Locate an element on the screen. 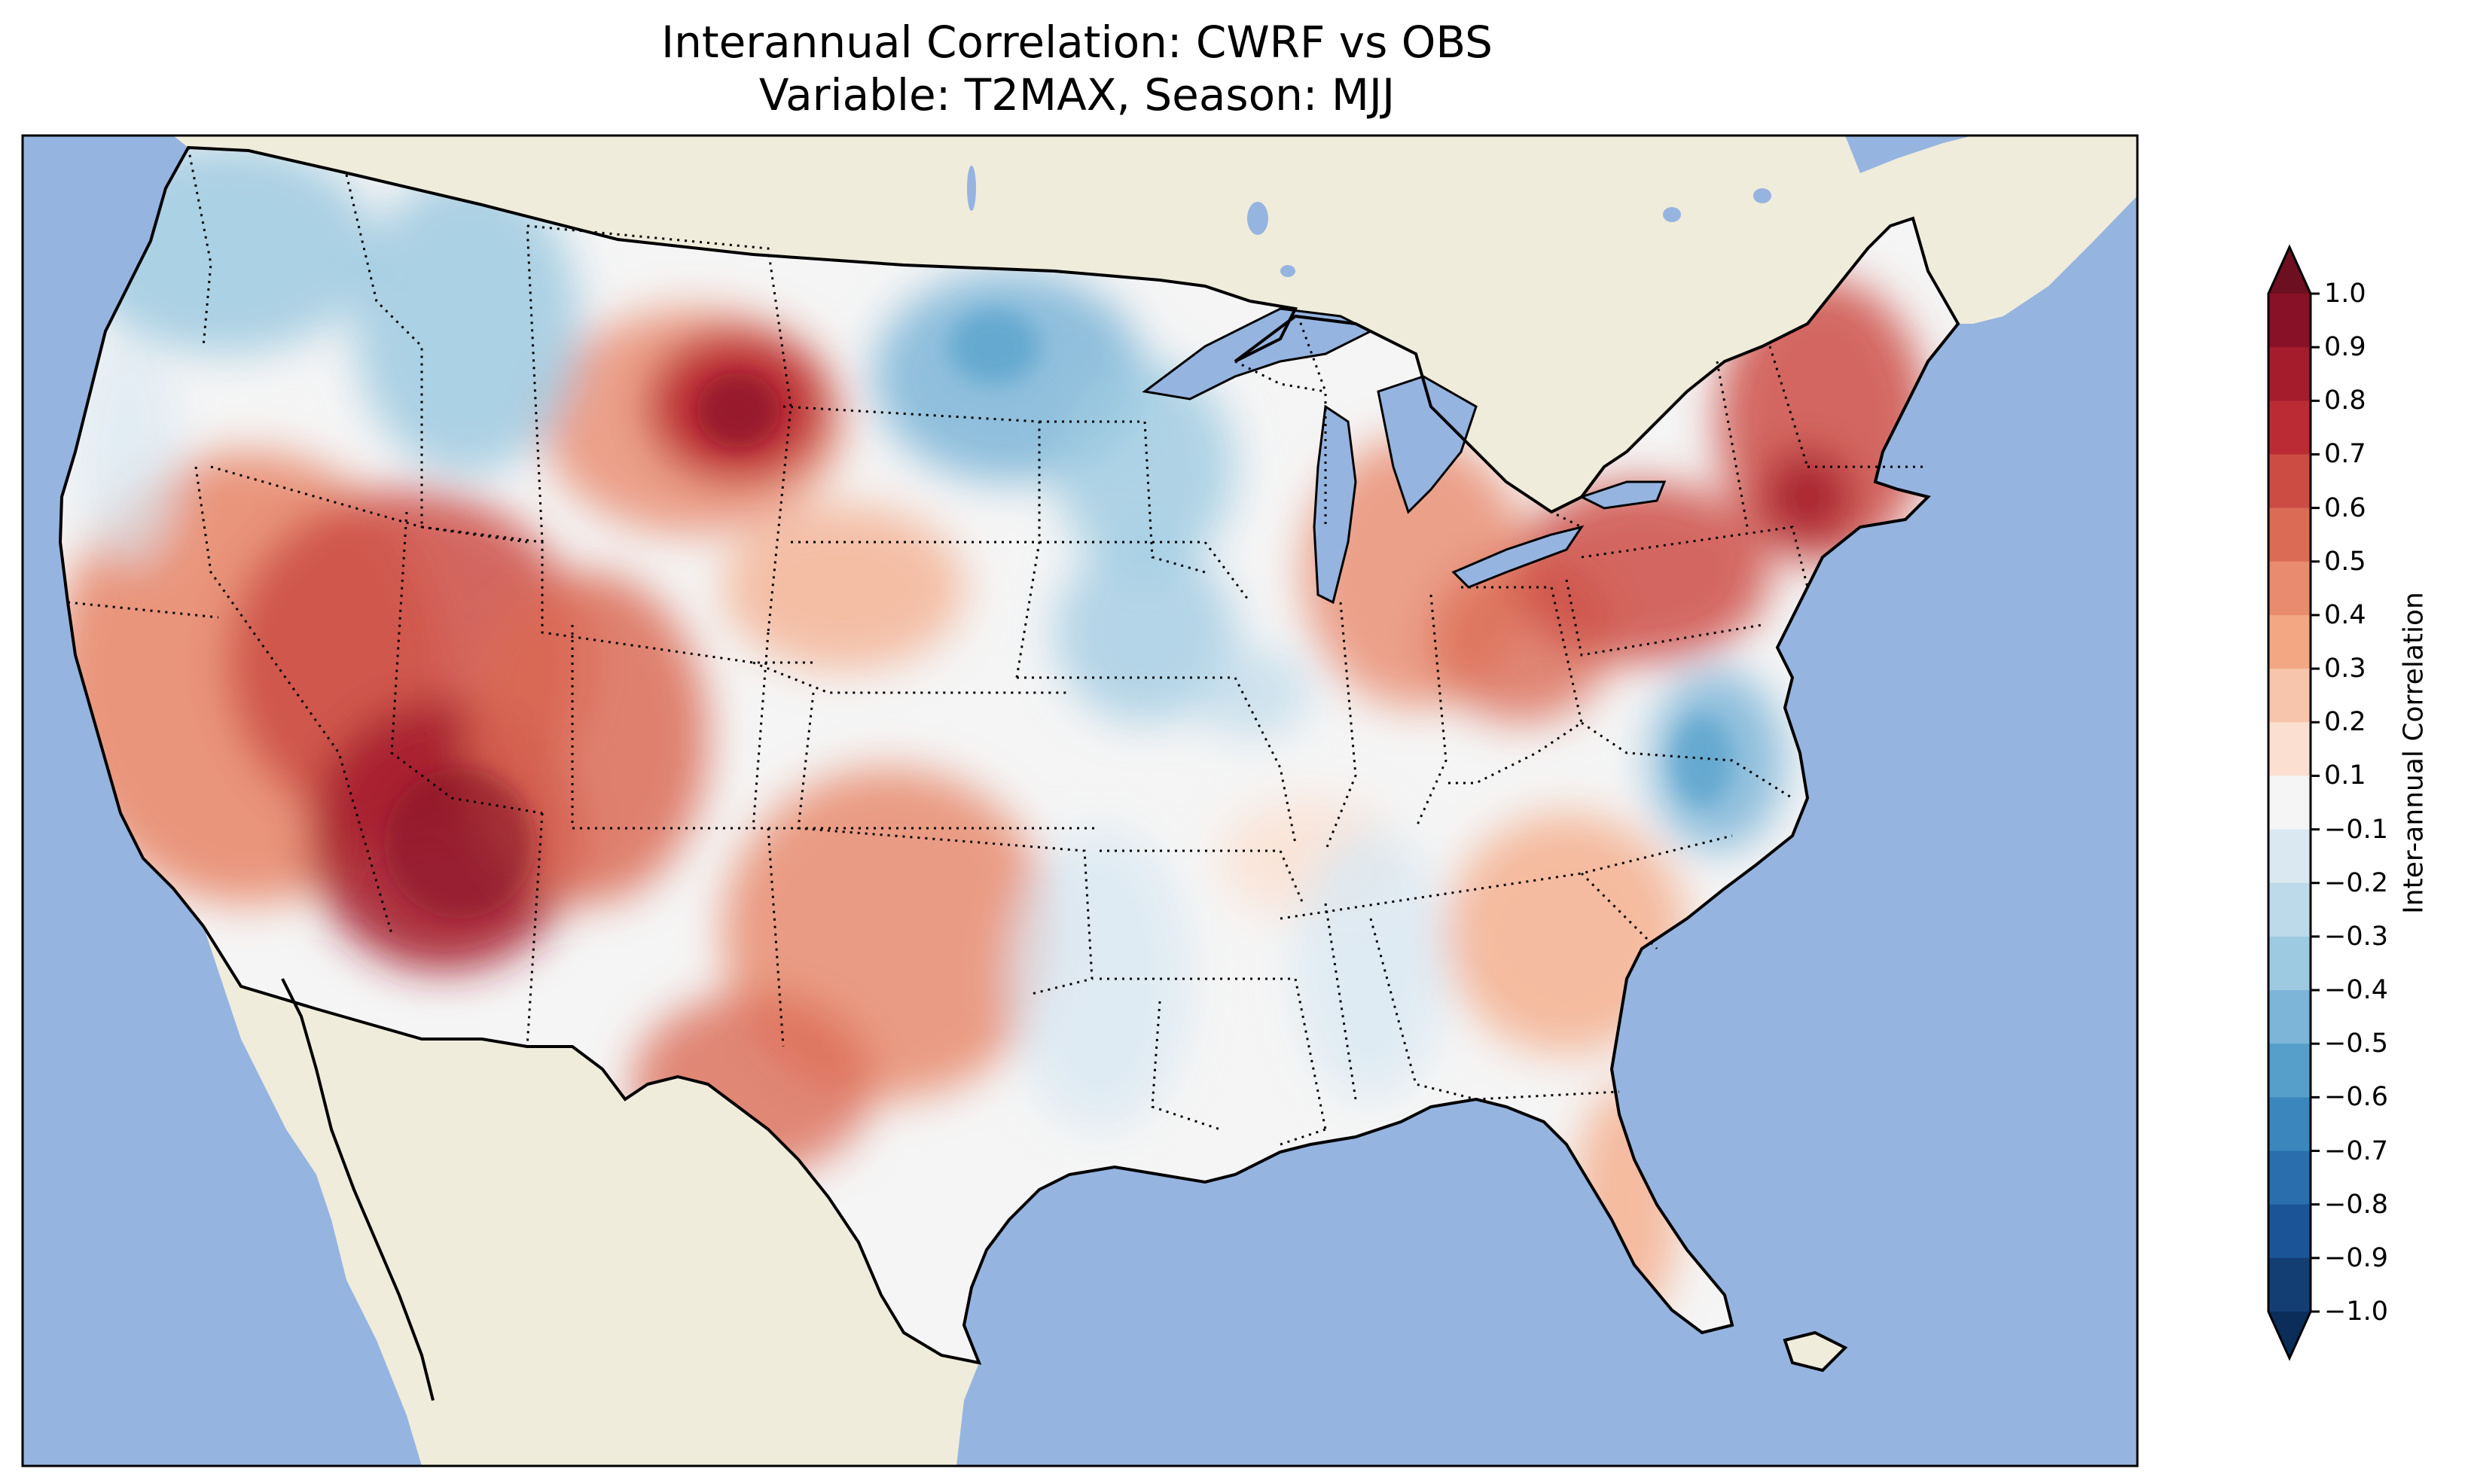 The height and width of the screenshot is (1484, 2474). colorbar-tick-label: −0.3 is located at coordinates (2356, 936).